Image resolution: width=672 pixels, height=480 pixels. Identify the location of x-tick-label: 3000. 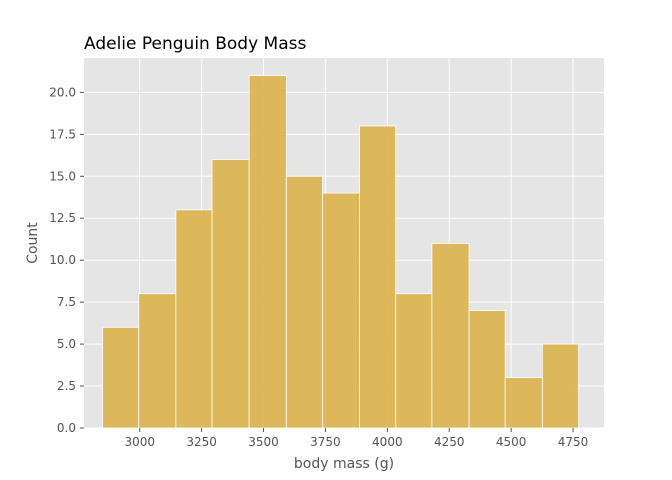
(139, 442).